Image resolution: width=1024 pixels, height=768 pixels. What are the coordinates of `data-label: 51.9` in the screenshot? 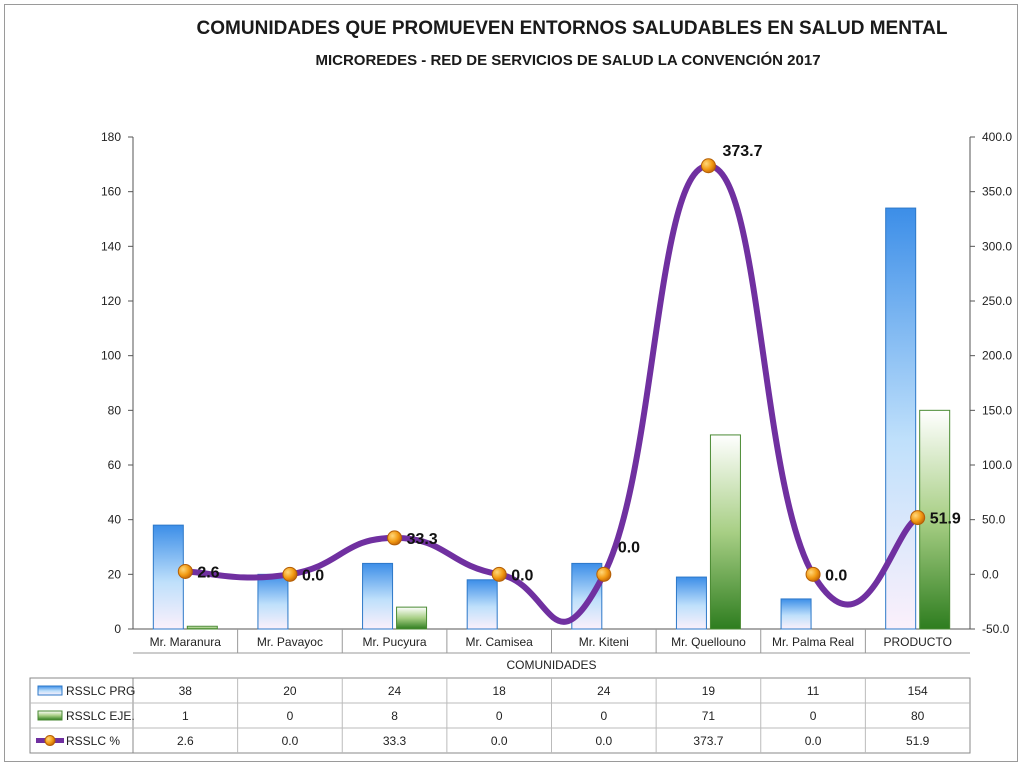 It's located at (945, 519).